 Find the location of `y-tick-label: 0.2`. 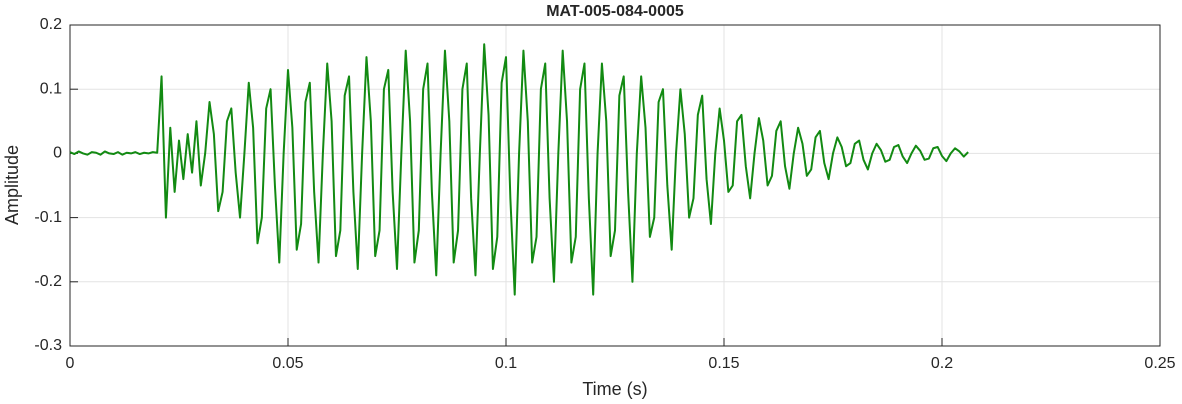

y-tick-label: 0.2 is located at coordinates (51, 24).